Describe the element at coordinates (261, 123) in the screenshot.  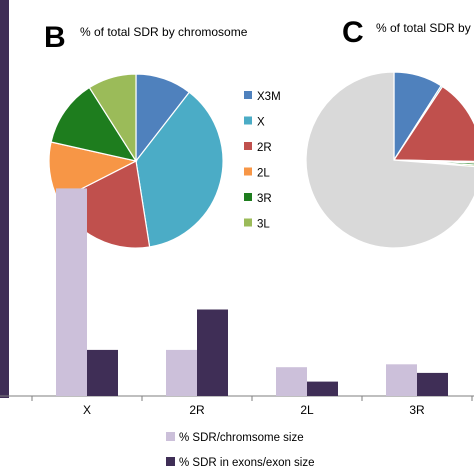
I see `legend-b-label-x: X` at that location.